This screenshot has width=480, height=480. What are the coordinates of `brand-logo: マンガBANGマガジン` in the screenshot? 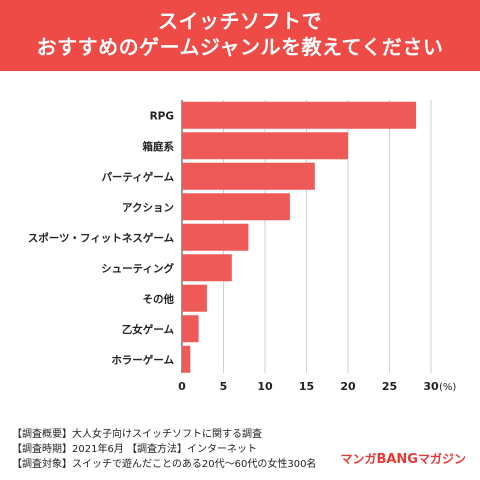 It's located at (403, 458).